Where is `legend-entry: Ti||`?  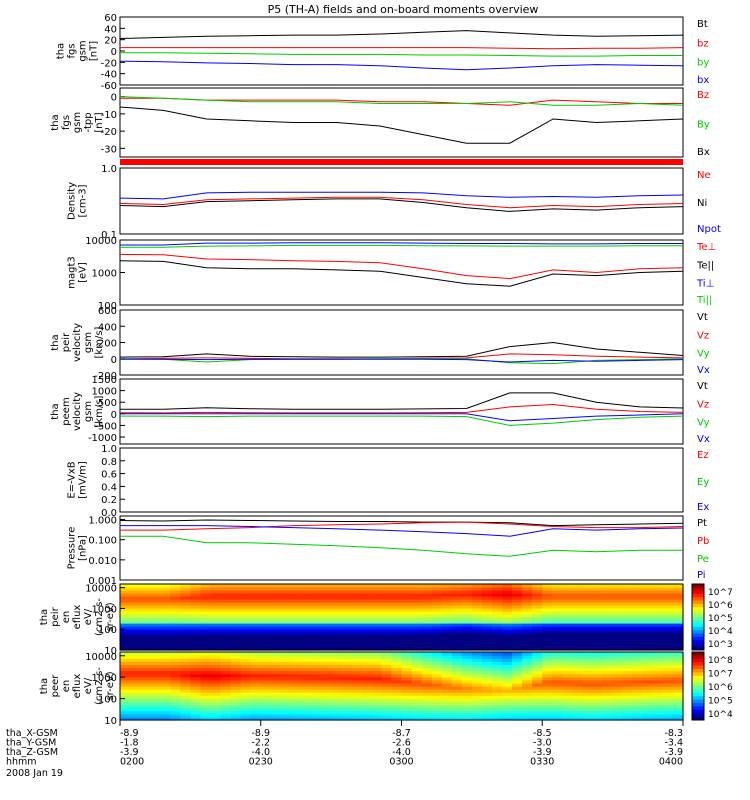 legend-entry: Ti|| is located at coordinates (704, 300).